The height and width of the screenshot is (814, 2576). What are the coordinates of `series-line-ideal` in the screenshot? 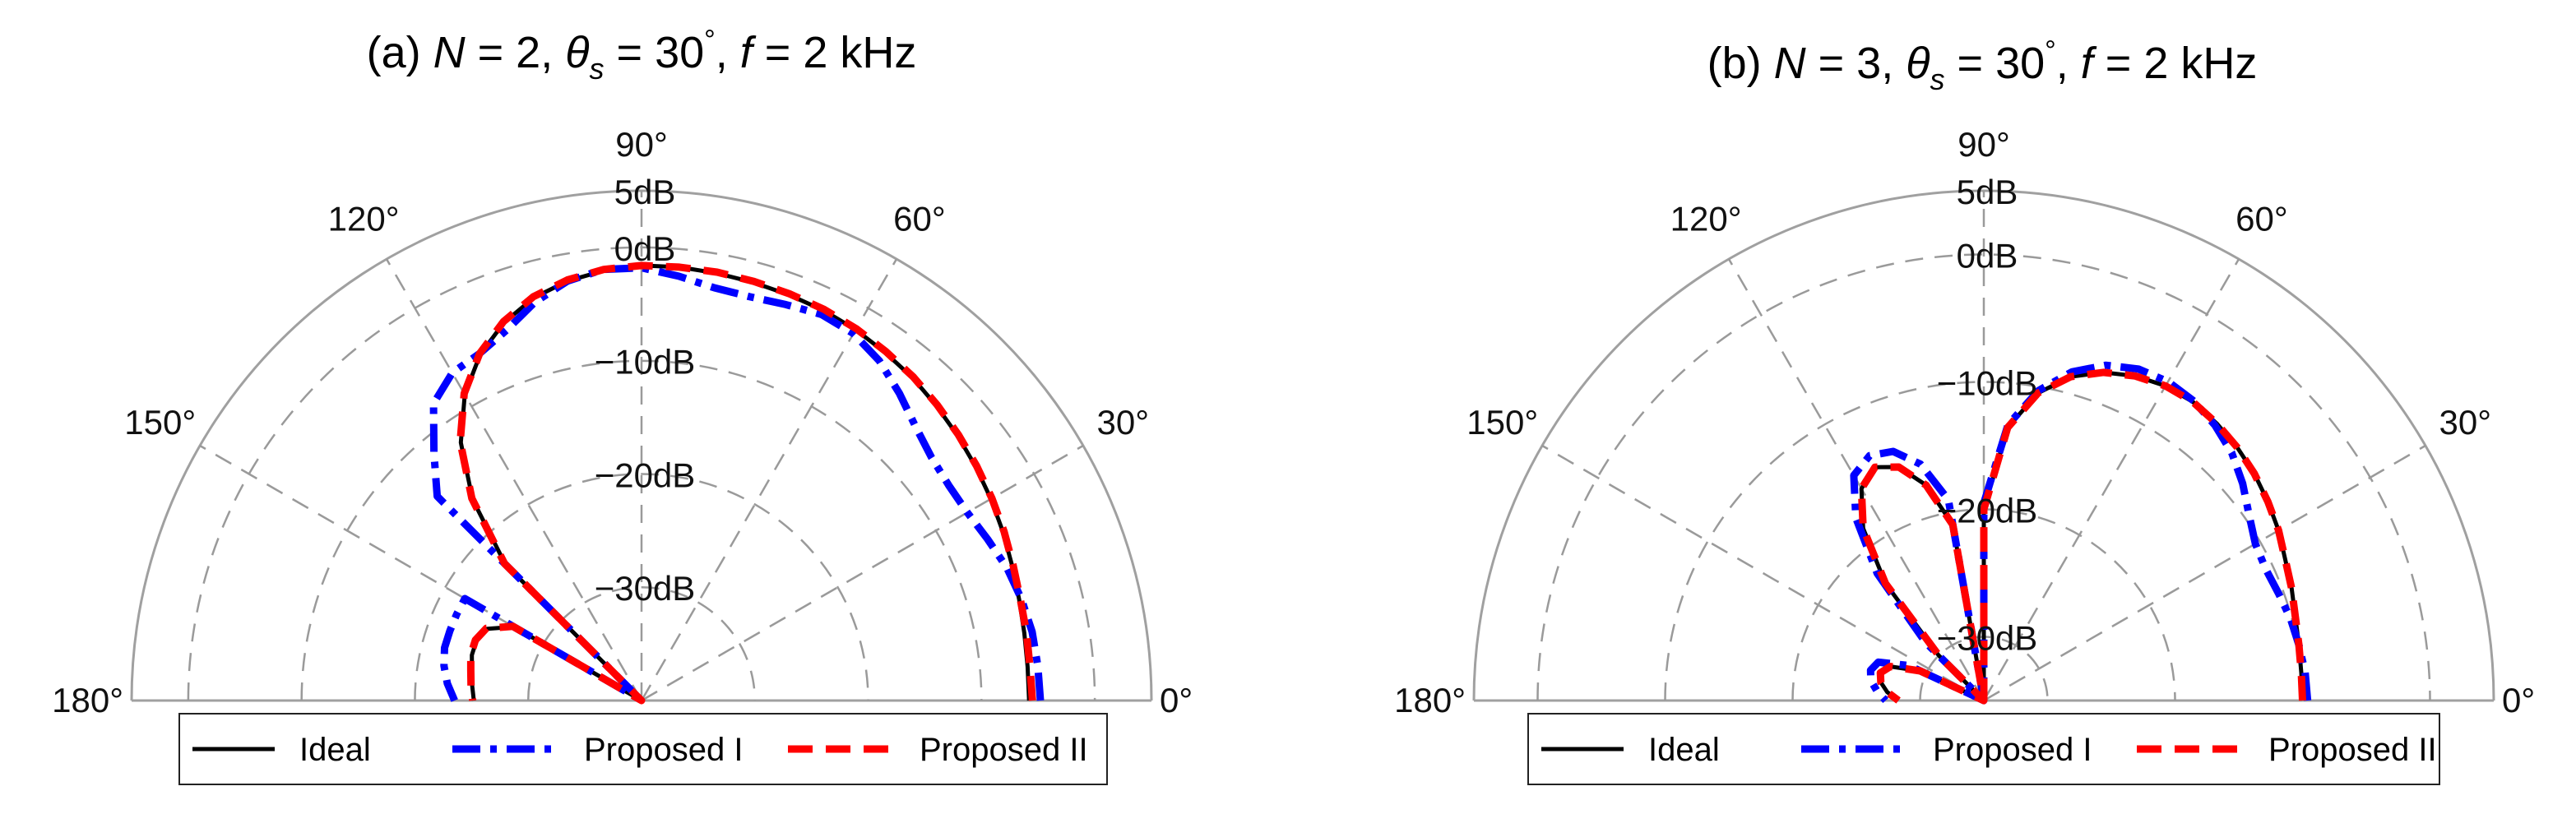 It's located at (2082, 536).